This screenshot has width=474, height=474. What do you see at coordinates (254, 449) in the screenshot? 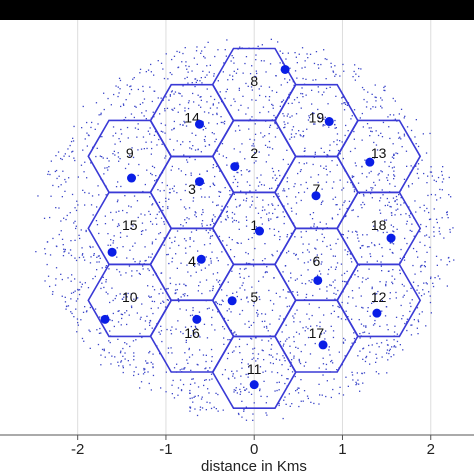
I see `x-tick-label: 0` at bounding box center [254, 449].